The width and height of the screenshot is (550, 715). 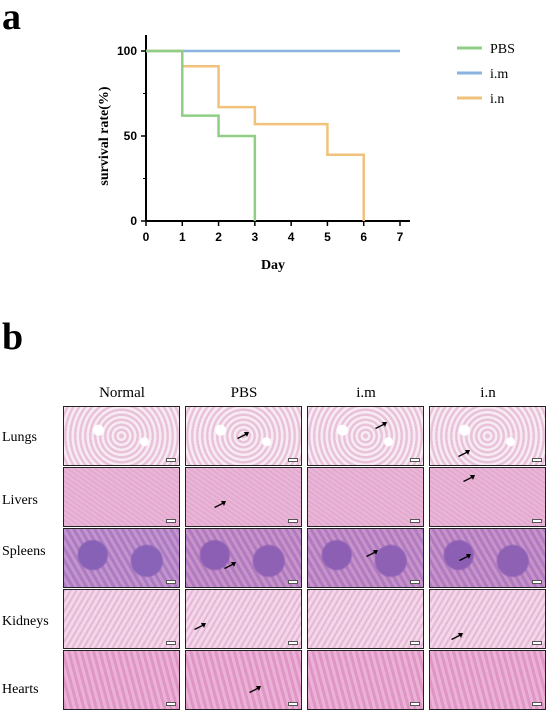 What do you see at coordinates (244, 393) in the screenshot?
I see `column-header: PBS` at bounding box center [244, 393].